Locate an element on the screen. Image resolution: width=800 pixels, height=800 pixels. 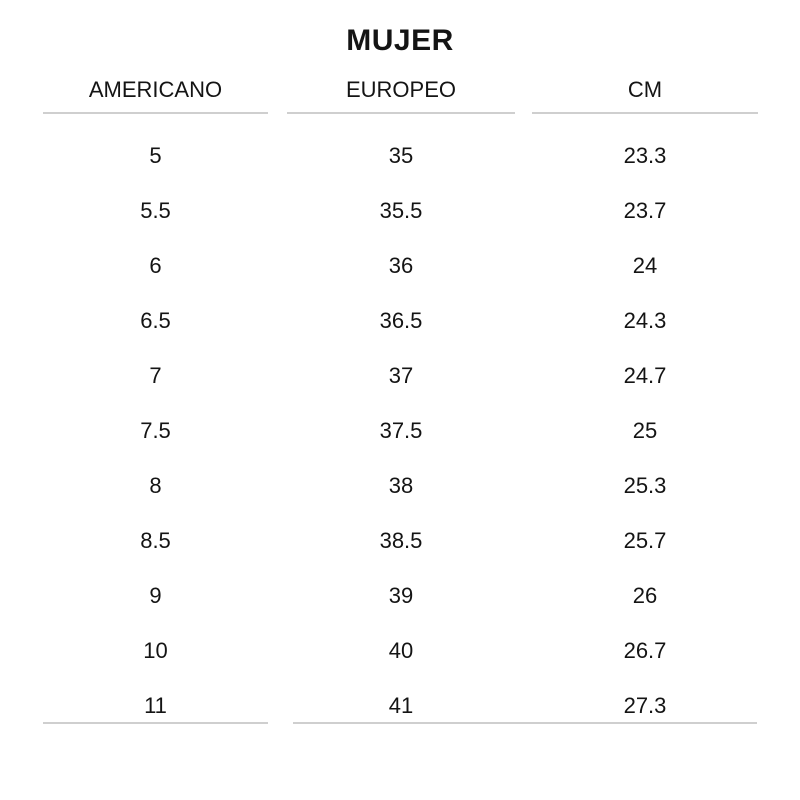
cell-cm: 26.7 is located at coordinates (645, 650).